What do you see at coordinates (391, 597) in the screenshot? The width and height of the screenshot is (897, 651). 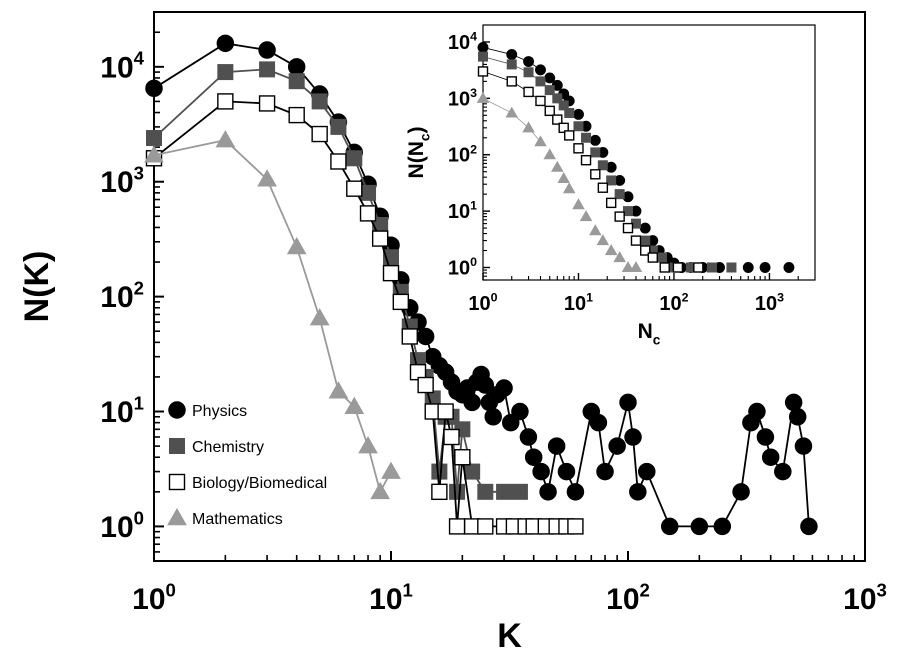 I see `x-tick-label: 101` at bounding box center [391, 597].